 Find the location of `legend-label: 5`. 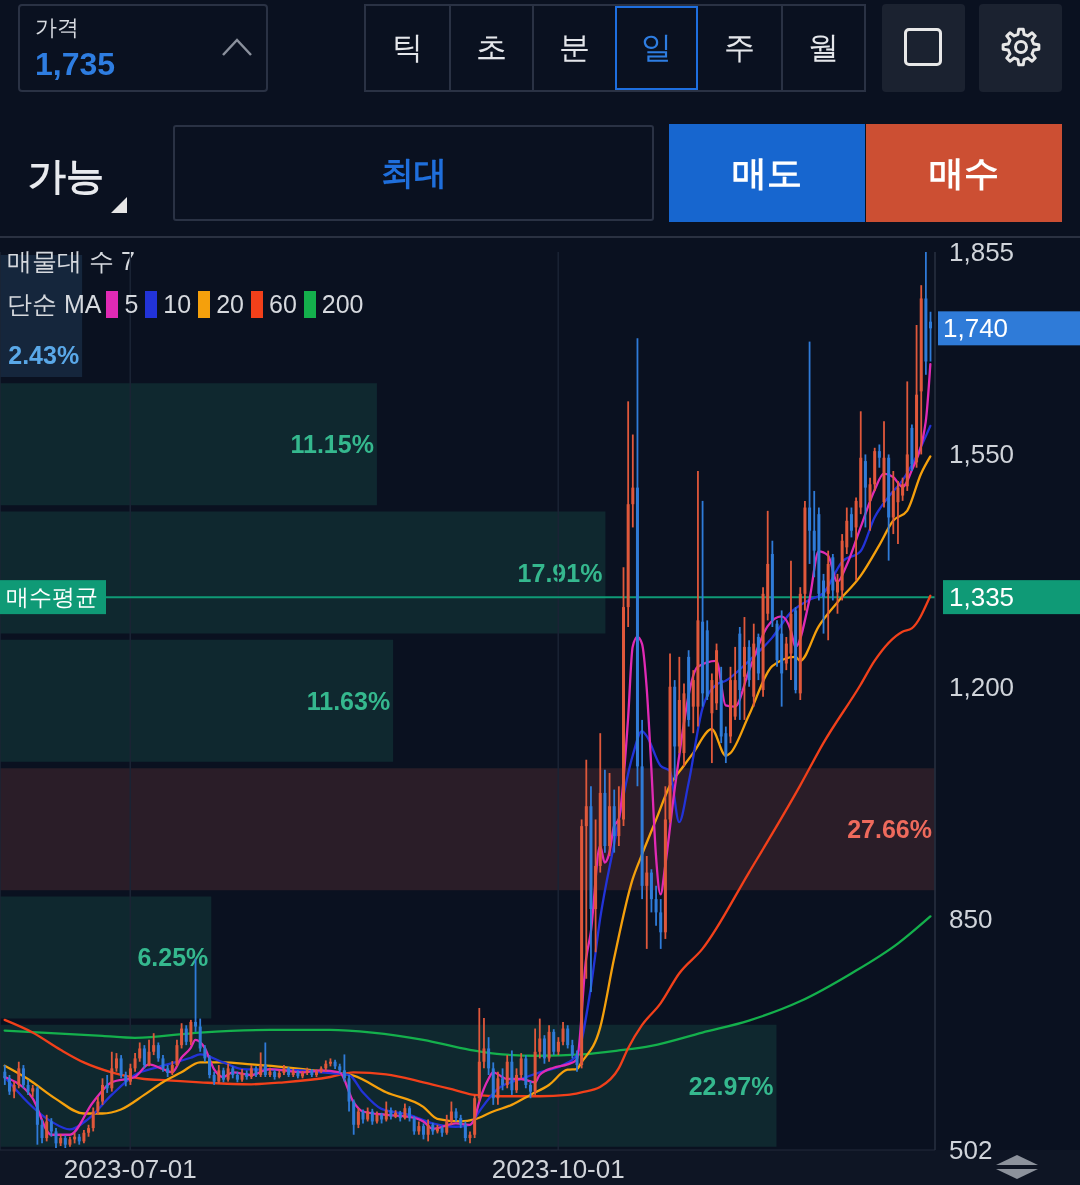

legend-label: 5 is located at coordinates (131, 304).